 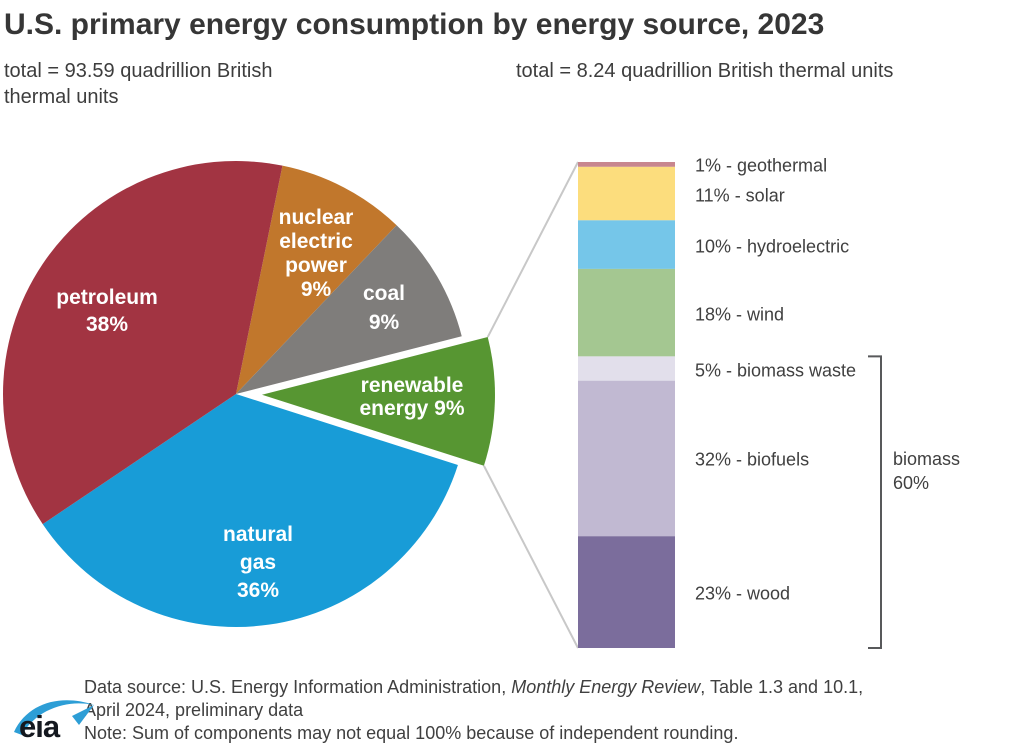 What do you see at coordinates (875, 502) in the screenshot?
I see `biomass-bracket` at bounding box center [875, 502].